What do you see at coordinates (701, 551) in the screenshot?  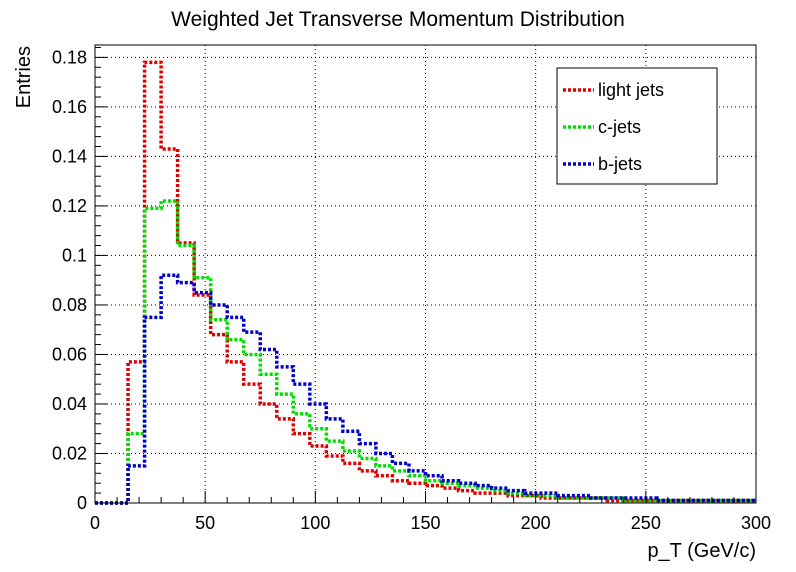 I see `x-axis-title: p_T (GeV/c)` at bounding box center [701, 551].